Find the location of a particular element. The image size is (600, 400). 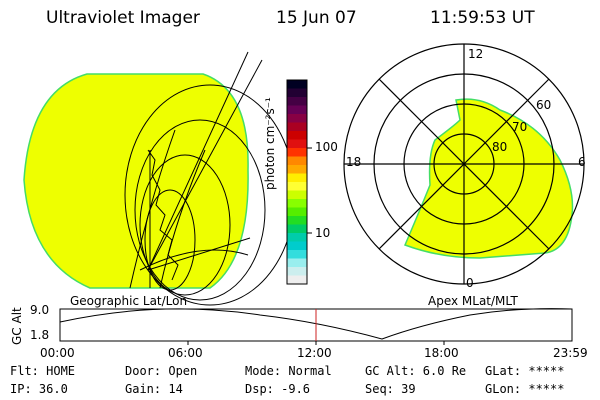

time-label: 11:59:53 UT is located at coordinates (482, 18).